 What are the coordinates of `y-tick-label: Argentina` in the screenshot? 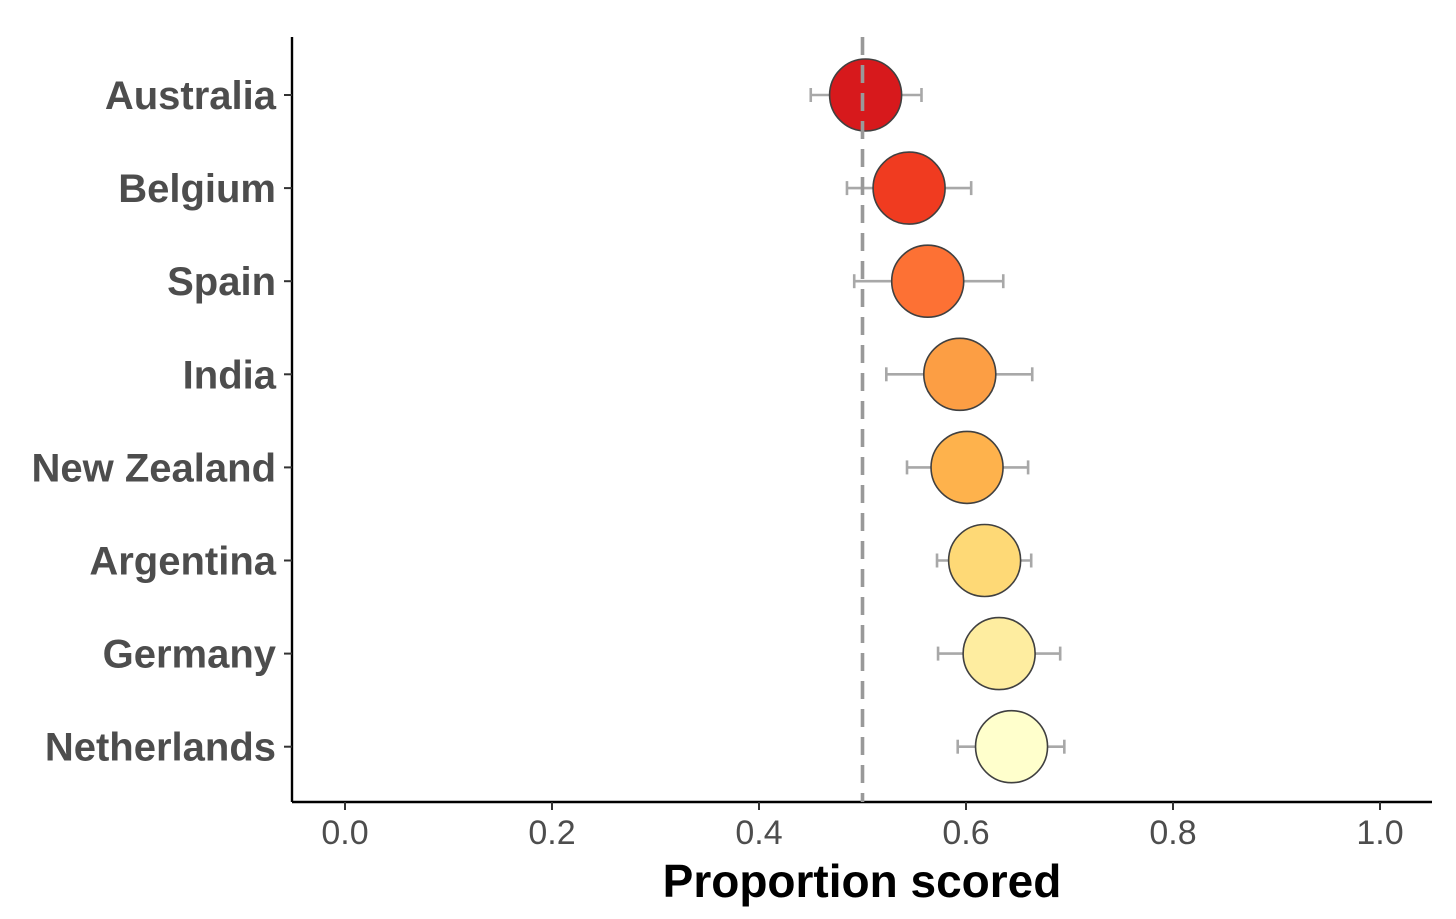 It's located at (182, 562).